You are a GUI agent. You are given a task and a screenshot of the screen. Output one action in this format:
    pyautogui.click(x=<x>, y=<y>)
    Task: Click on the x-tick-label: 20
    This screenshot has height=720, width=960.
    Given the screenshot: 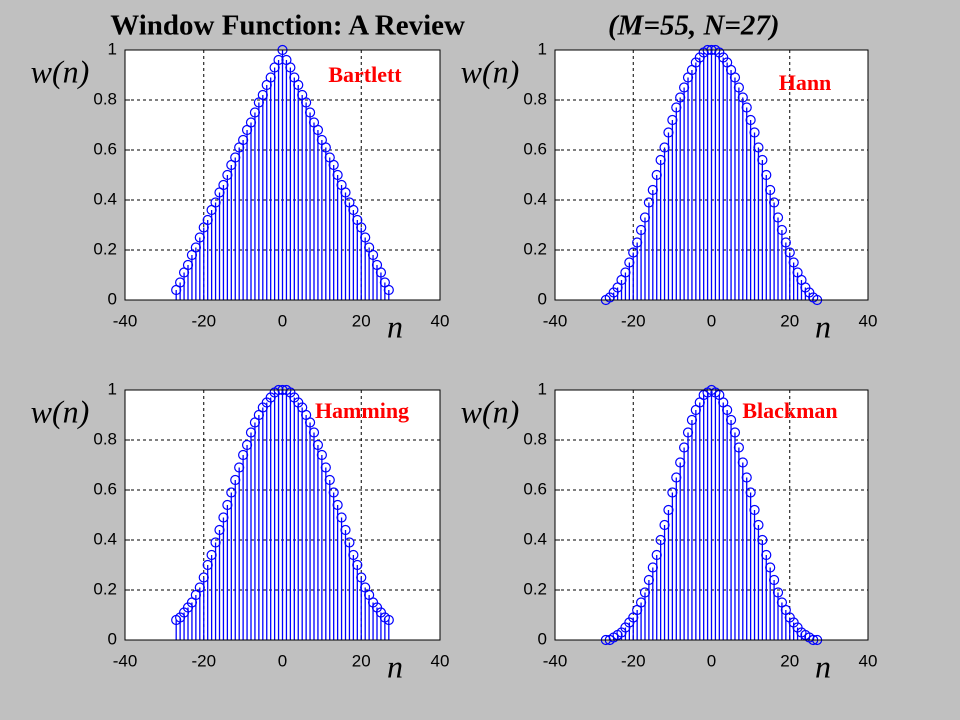 What is the action you would take?
    pyautogui.click(x=789, y=660)
    